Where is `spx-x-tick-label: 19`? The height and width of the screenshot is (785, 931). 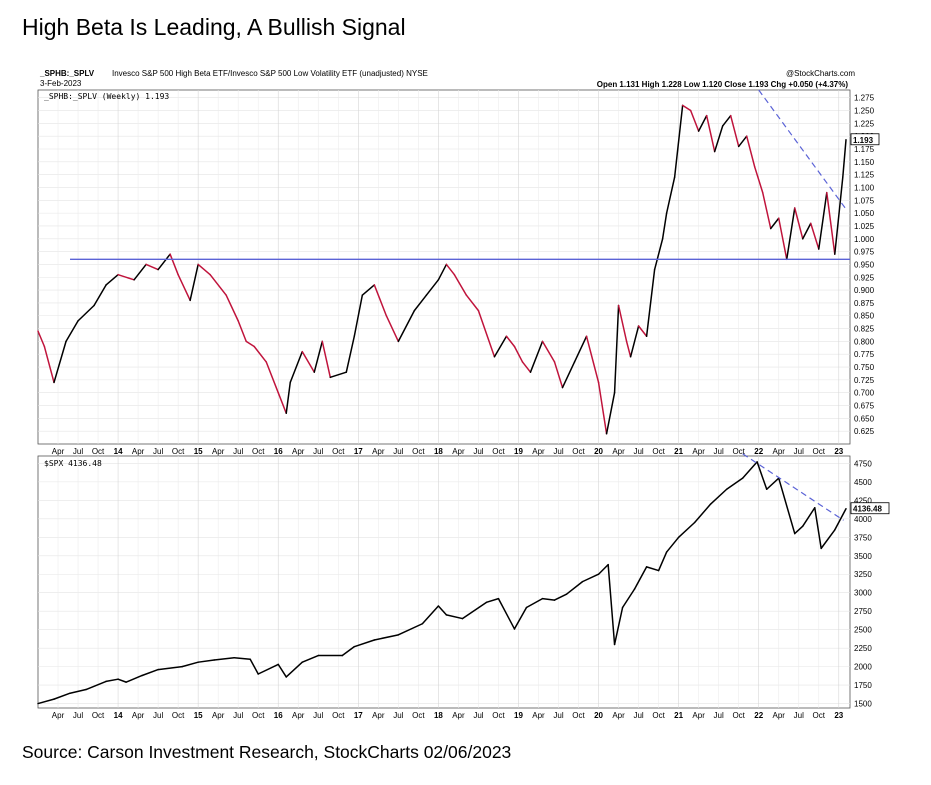 spx-x-tick-label: 19 is located at coordinates (518, 715).